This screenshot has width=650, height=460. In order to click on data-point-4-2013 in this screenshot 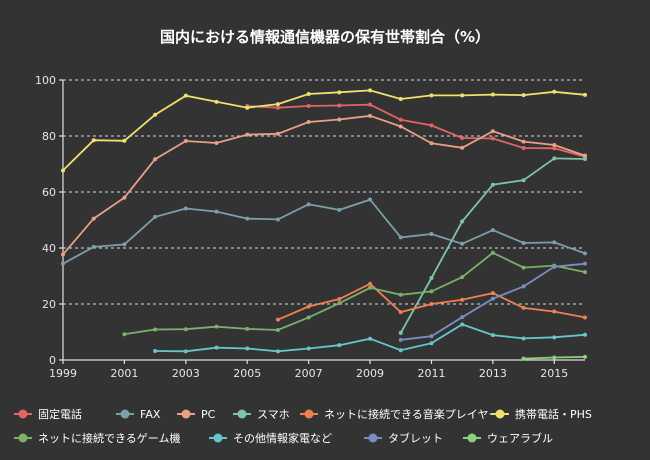, I will do `click(492, 293)`.